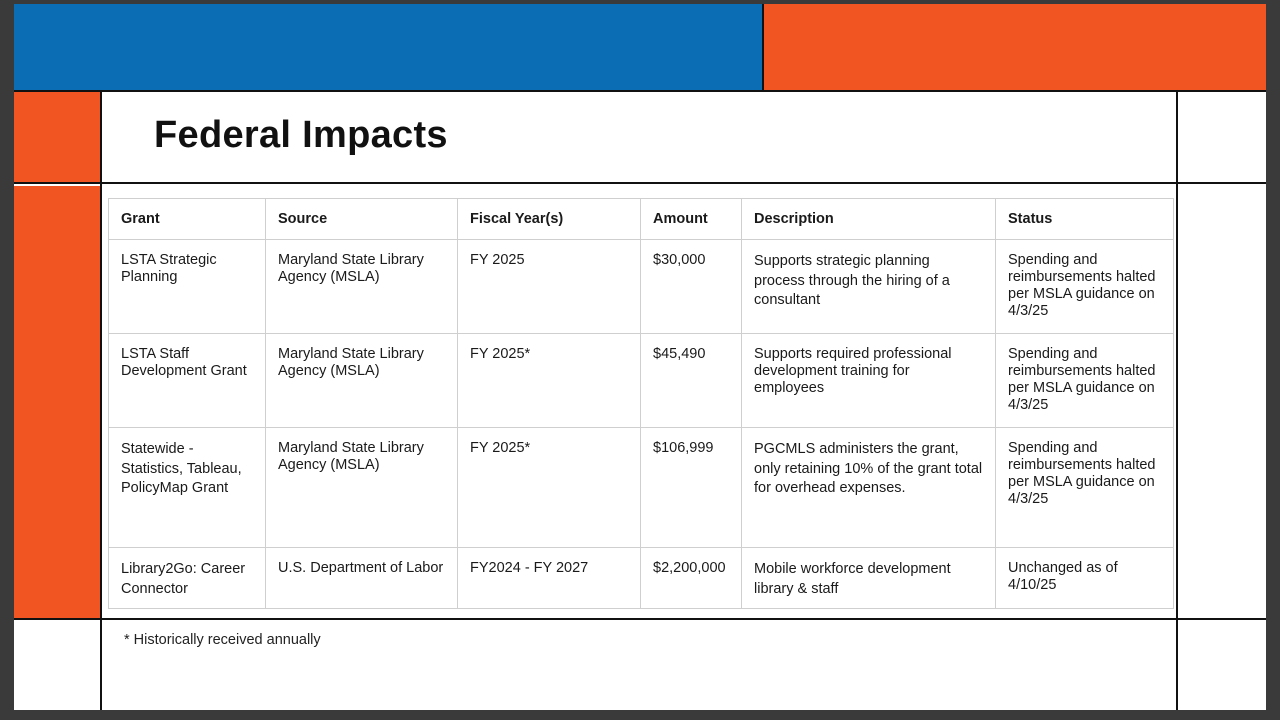 This screenshot has width=1280, height=720. I want to click on cell-source: U.S. Department of Labor, so click(361, 578).